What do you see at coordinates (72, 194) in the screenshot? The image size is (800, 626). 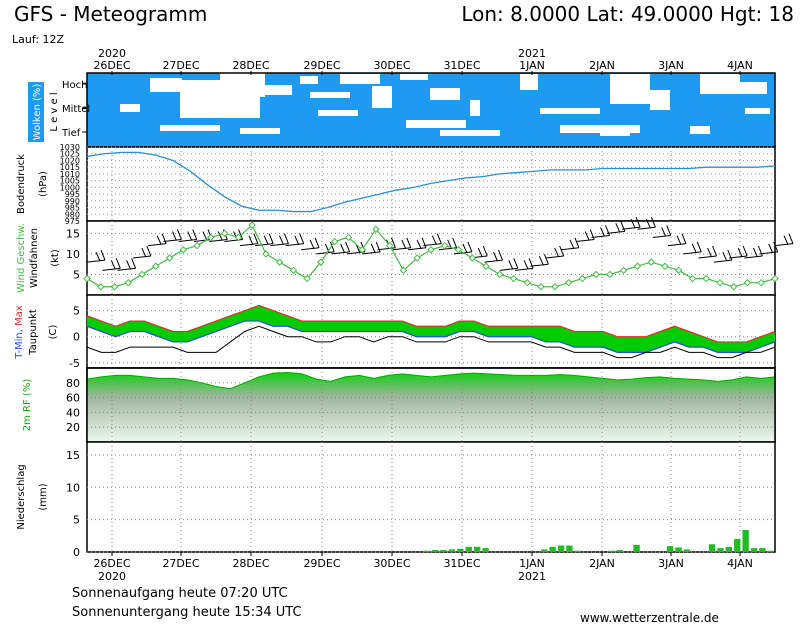 I see `pressure-tick-label: 995` at bounding box center [72, 194].